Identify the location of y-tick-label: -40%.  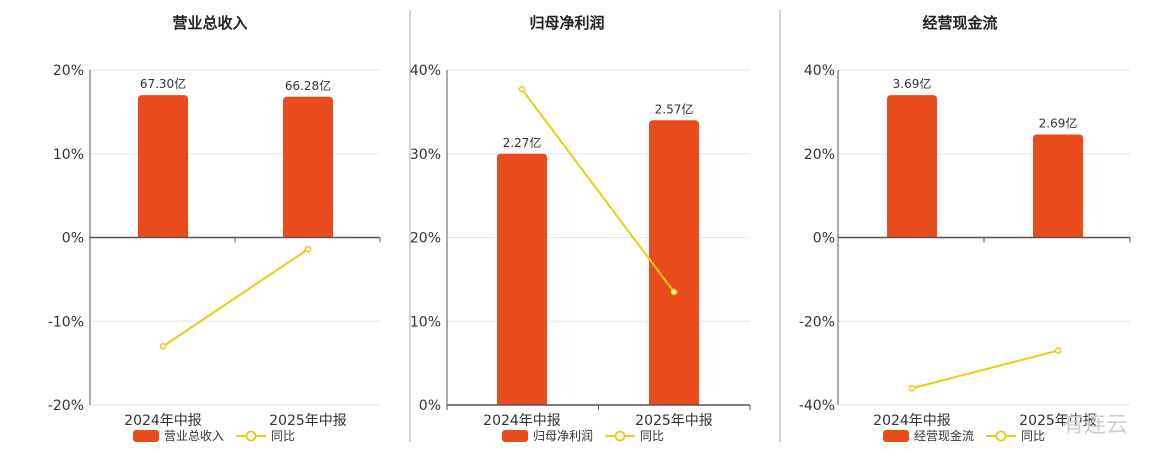
(817, 406).